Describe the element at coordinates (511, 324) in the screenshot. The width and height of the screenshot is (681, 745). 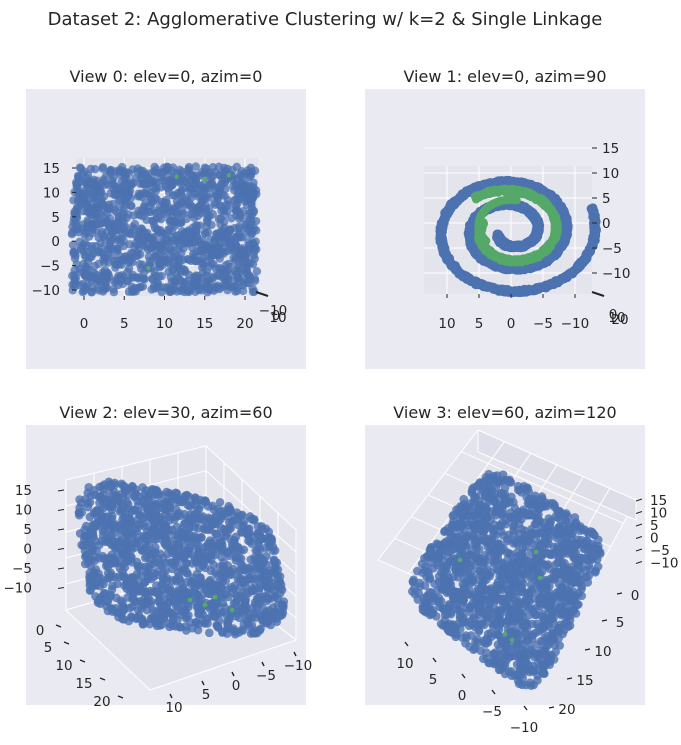
I see `view-1-xtick-label: 0` at that location.